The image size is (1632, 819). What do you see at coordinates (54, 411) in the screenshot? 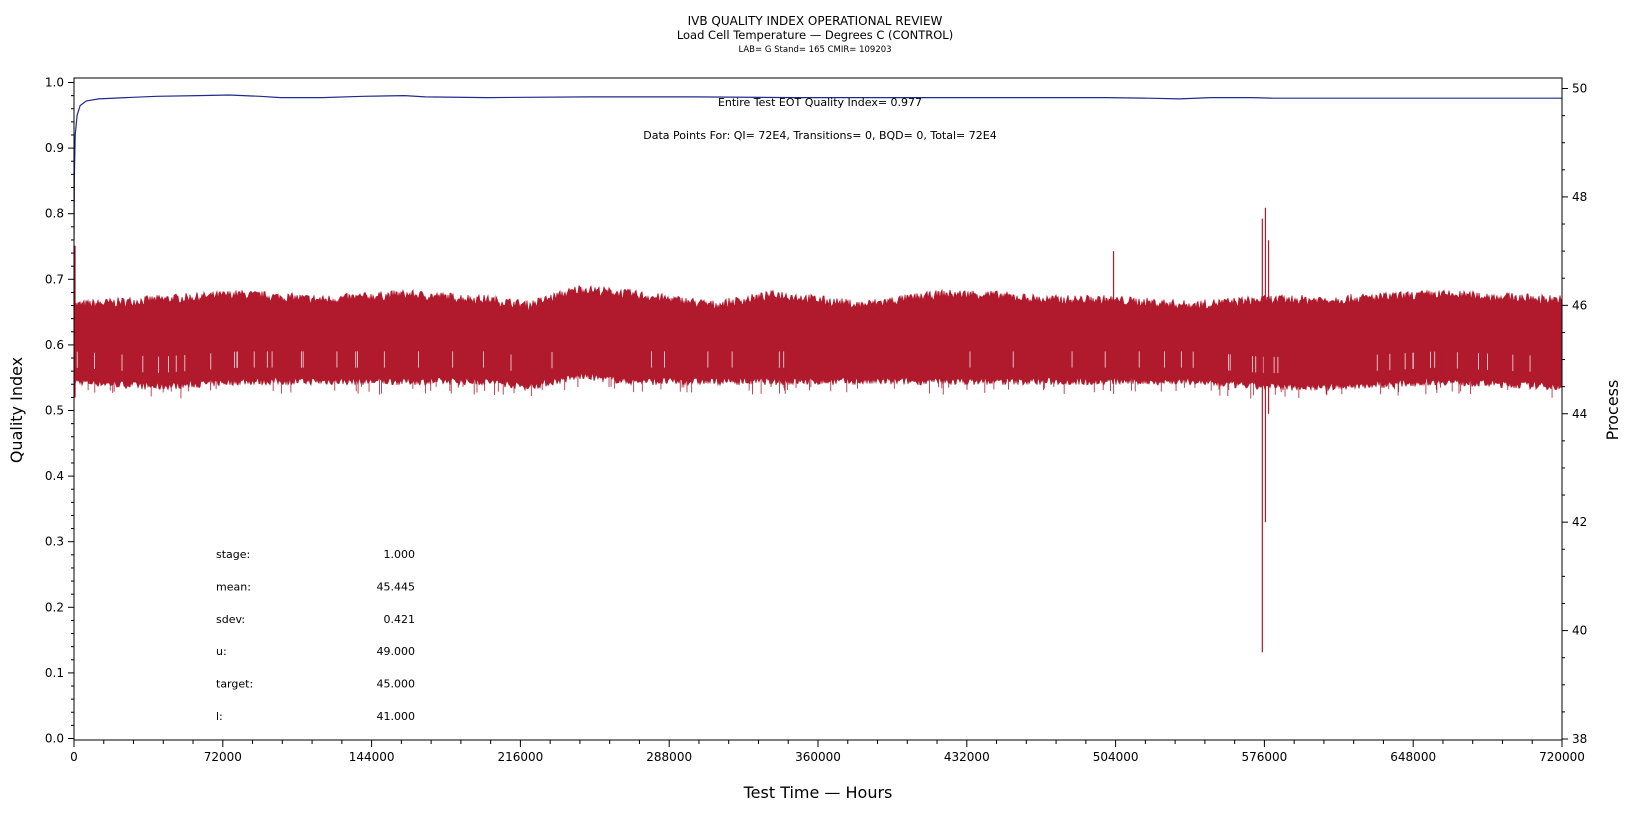
I see `y-left-tick-label: 0.5` at bounding box center [54, 411].